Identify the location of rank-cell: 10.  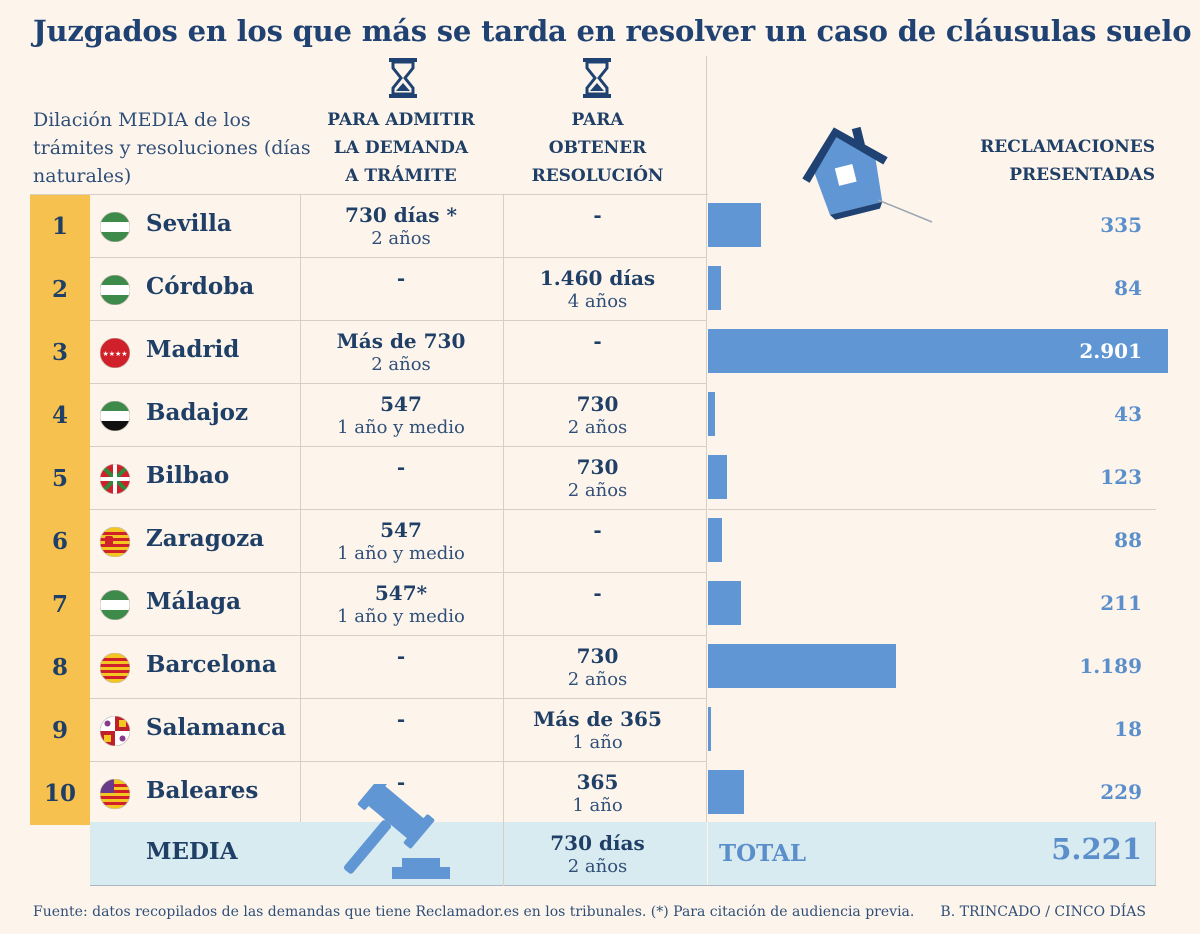
(60, 793).